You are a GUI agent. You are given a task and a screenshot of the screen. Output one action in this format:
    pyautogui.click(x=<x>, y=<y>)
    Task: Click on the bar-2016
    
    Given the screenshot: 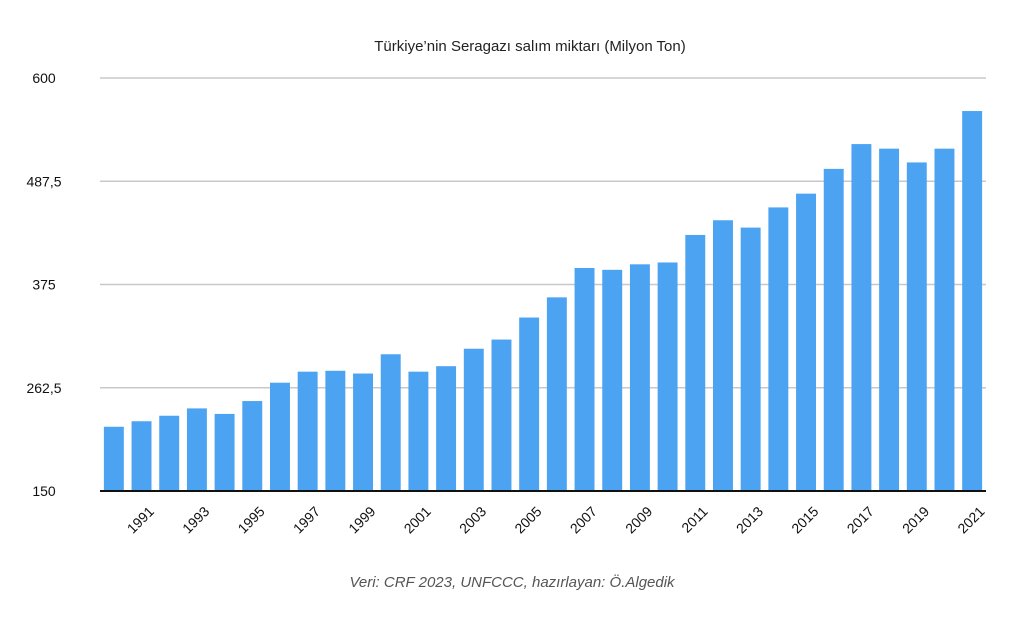 What is the action you would take?
    pyautogui.click(x=833, y=330)
    